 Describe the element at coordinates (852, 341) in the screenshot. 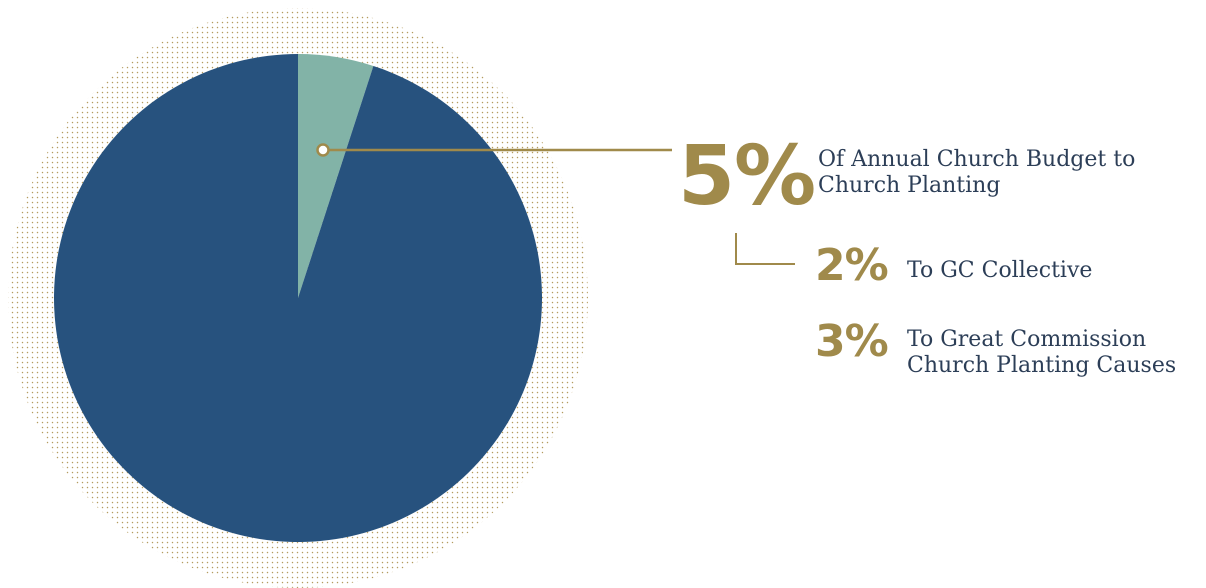

I see `breakdown-percentage-great-commission: 3%` at that location.